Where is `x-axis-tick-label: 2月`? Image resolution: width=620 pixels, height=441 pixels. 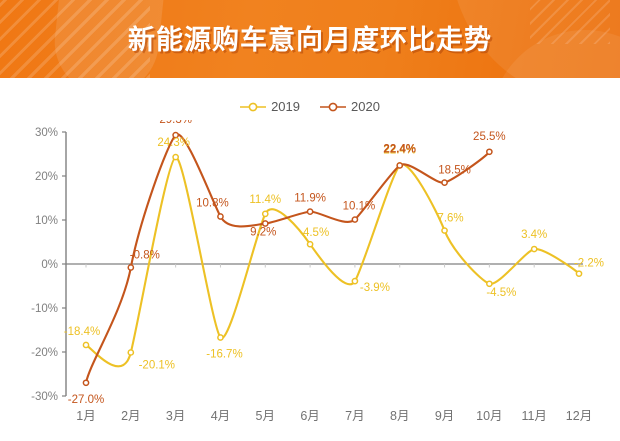 x-axis-tick-label: 2月 is located at coordinates (130, 416).